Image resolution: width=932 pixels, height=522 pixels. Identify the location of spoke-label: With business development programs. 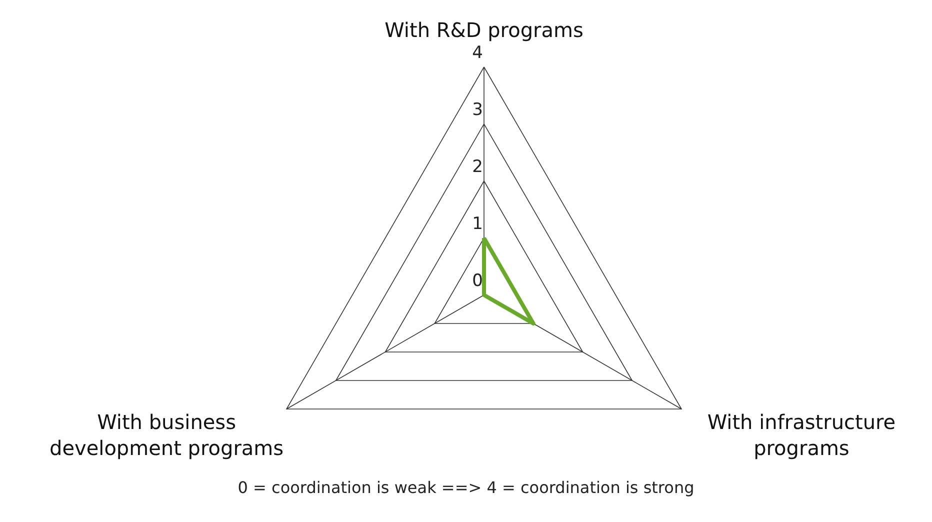
(167, 435).